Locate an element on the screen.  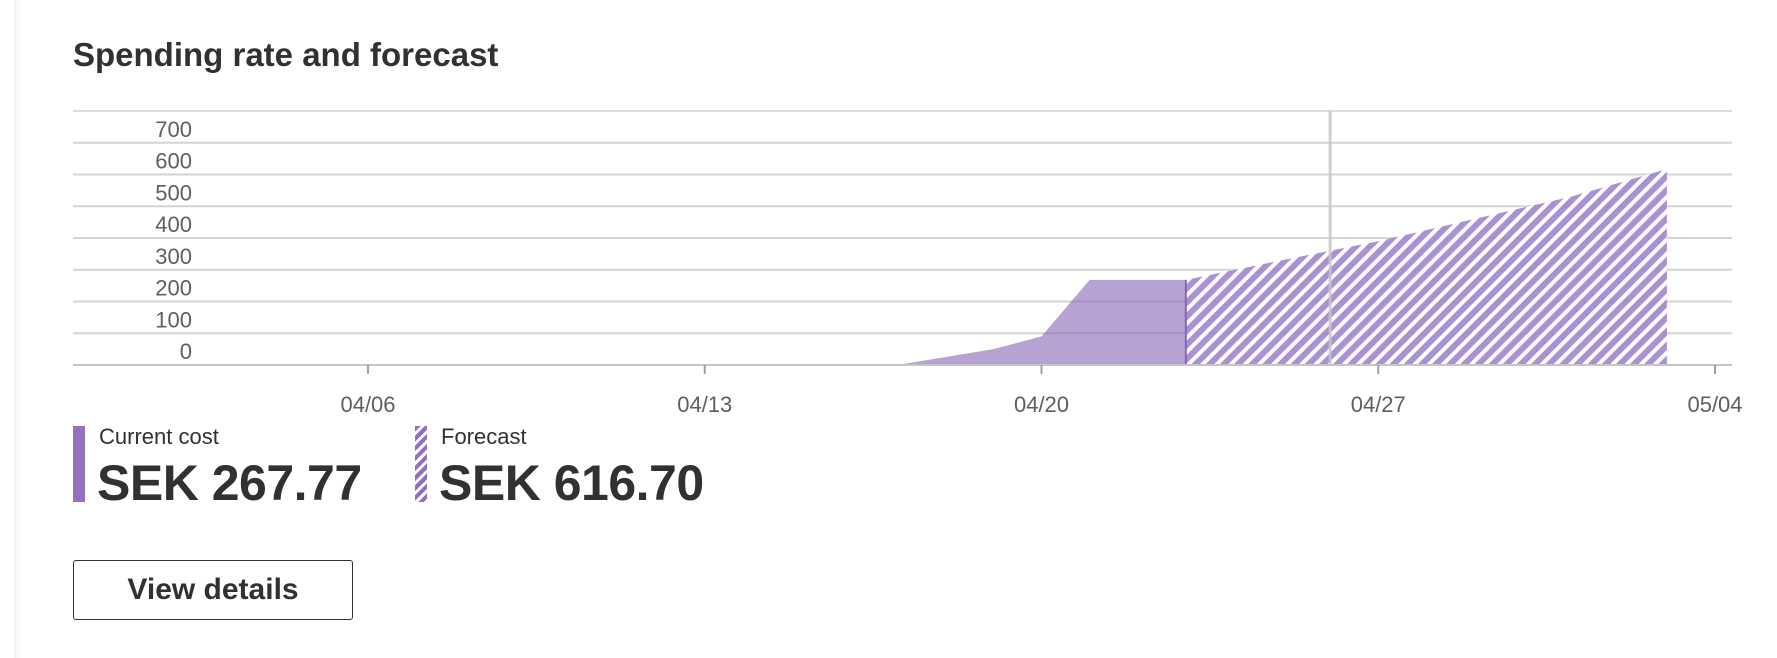
current-cost-value: SEK 267.77 is located at coordinates (229, 483).